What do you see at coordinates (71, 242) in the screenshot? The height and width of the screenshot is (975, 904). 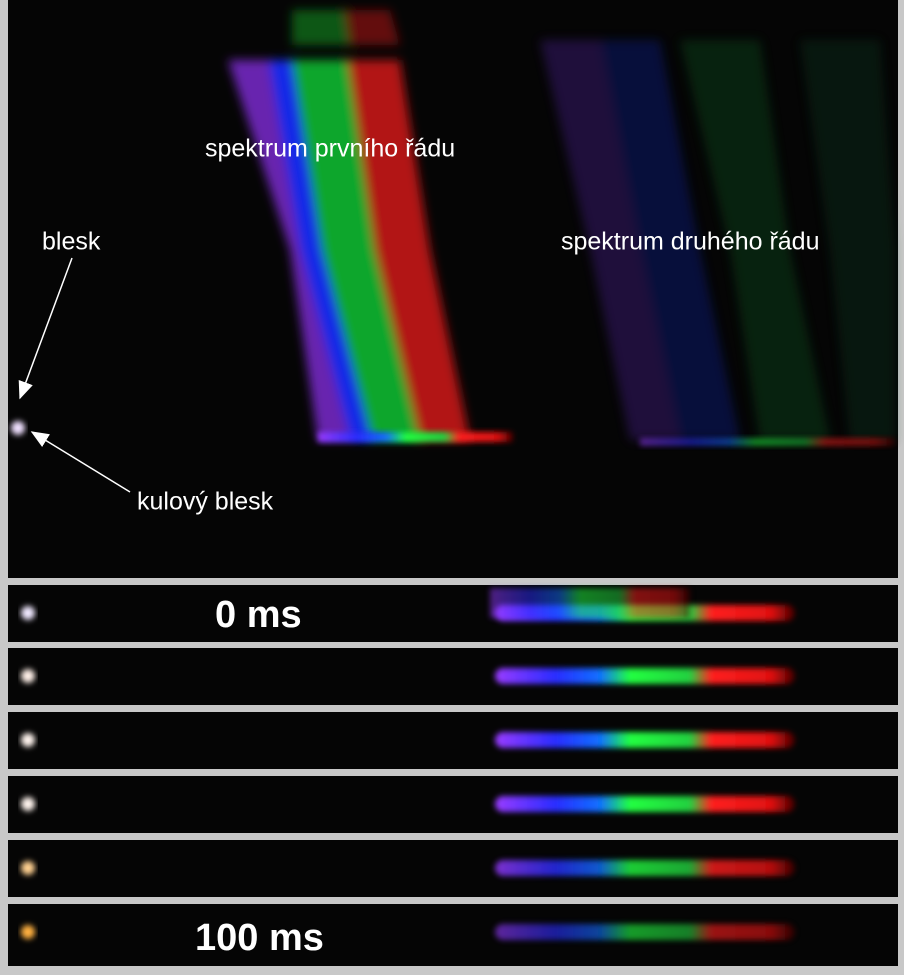 I see `label: blesk` at bounding box center [71, 242].